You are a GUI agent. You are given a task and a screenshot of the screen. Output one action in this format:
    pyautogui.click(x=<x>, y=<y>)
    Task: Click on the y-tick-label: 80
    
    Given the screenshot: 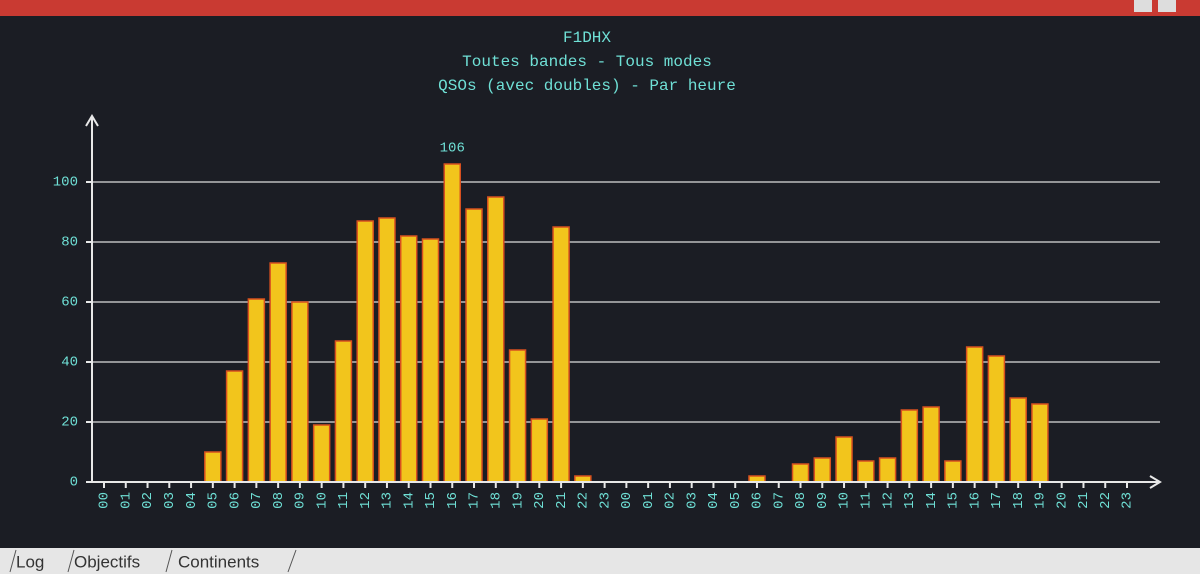 What is the action you would take?
    pyautogui.click(x=69, y=243)
    